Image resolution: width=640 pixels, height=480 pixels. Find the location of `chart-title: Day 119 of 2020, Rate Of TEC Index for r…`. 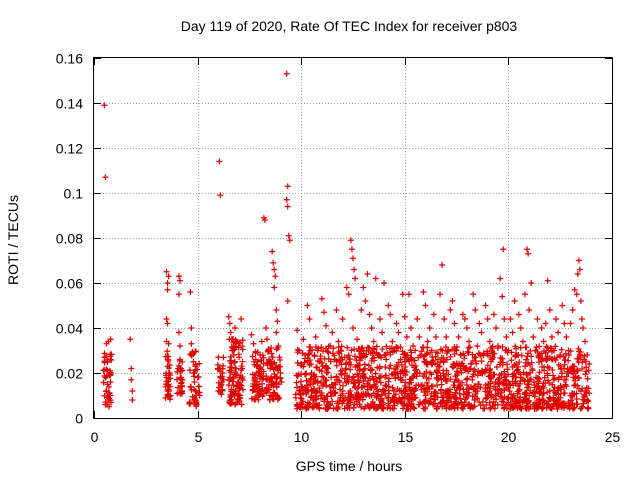

chart-title: Day 119 of 2020, Rate Of TEC Index for r… is located at coordinates (349, 26).